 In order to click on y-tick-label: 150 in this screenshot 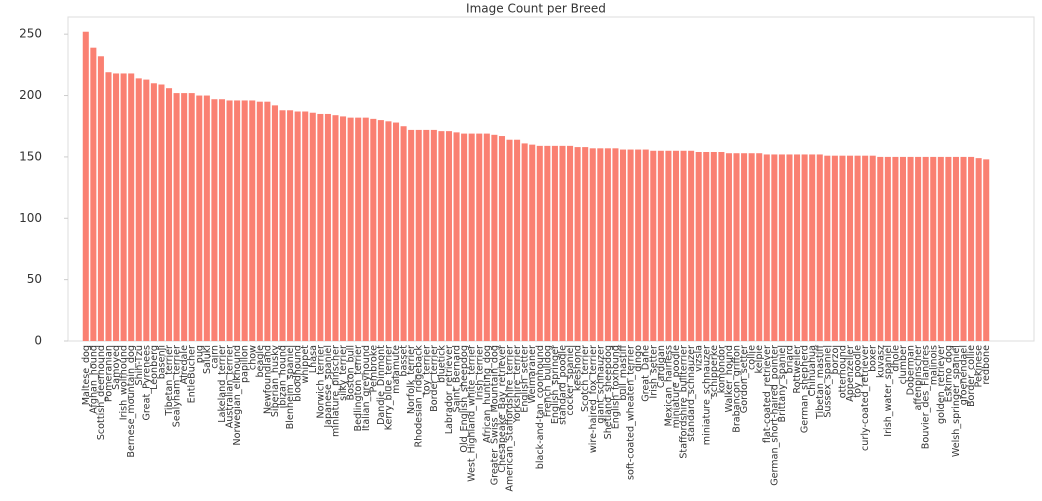, I will do `click(30, 156)`.